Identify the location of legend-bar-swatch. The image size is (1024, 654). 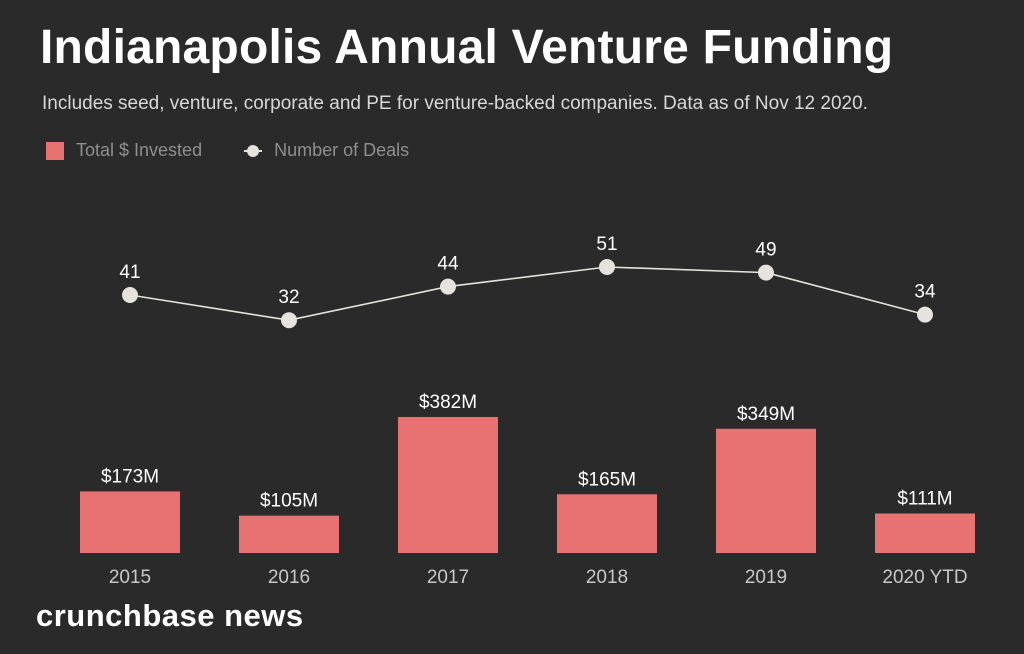
(55, 150).